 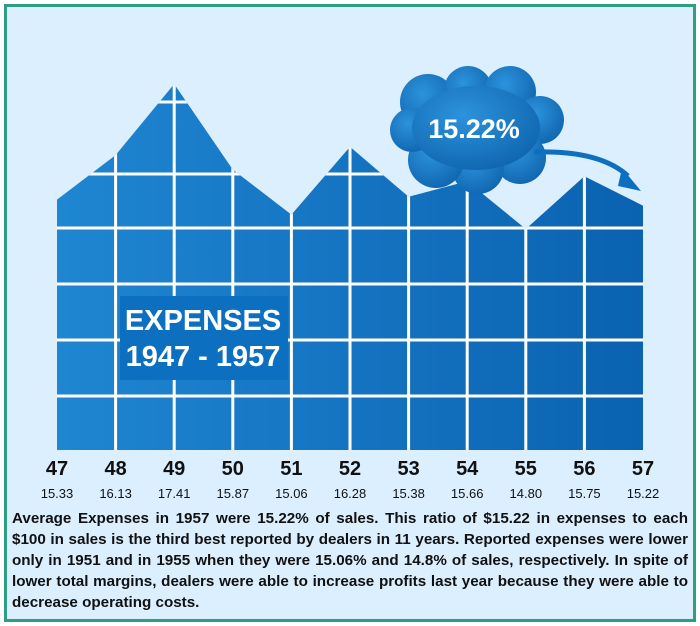 I want to click on data-label: 15.22, so click(x=643, y=493).